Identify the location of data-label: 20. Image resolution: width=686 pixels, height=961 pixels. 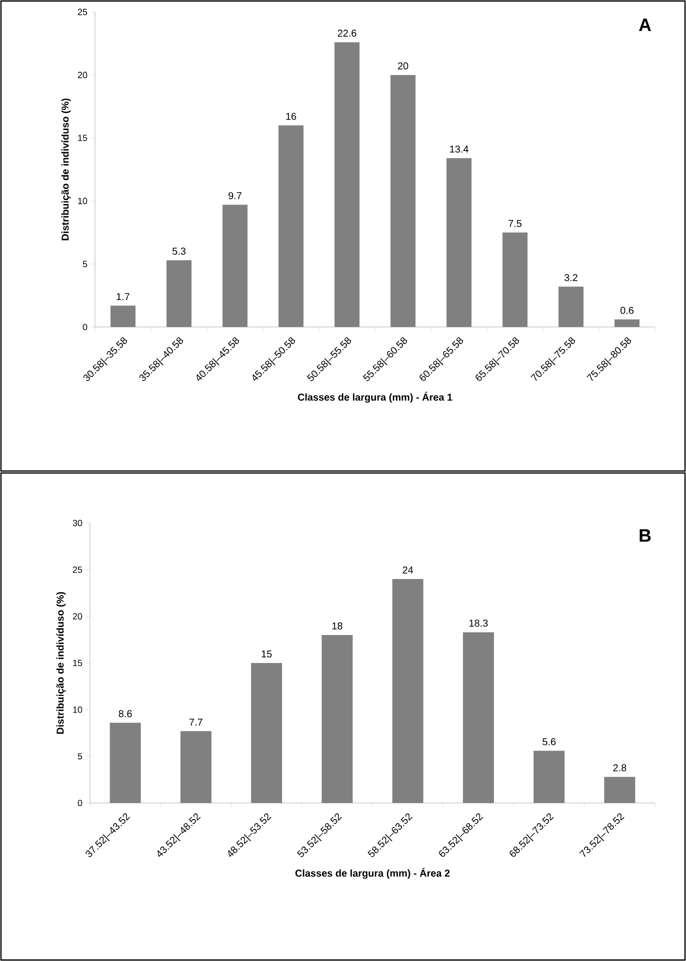
(403, 66).